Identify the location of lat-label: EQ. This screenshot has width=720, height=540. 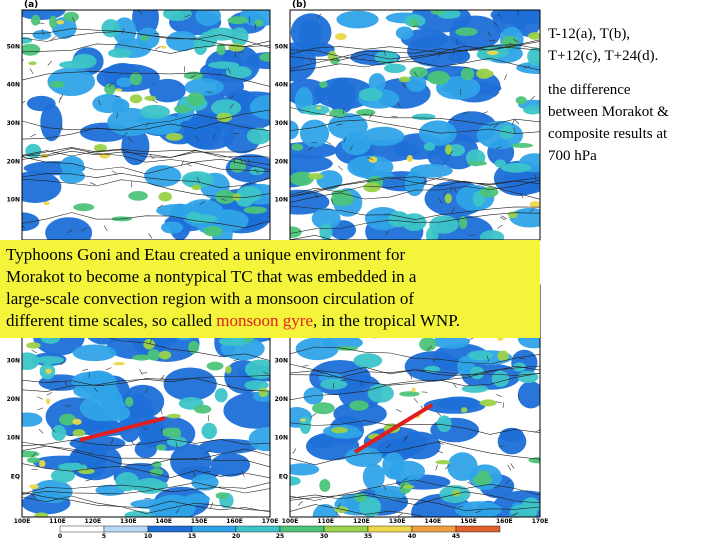
(283, 476).